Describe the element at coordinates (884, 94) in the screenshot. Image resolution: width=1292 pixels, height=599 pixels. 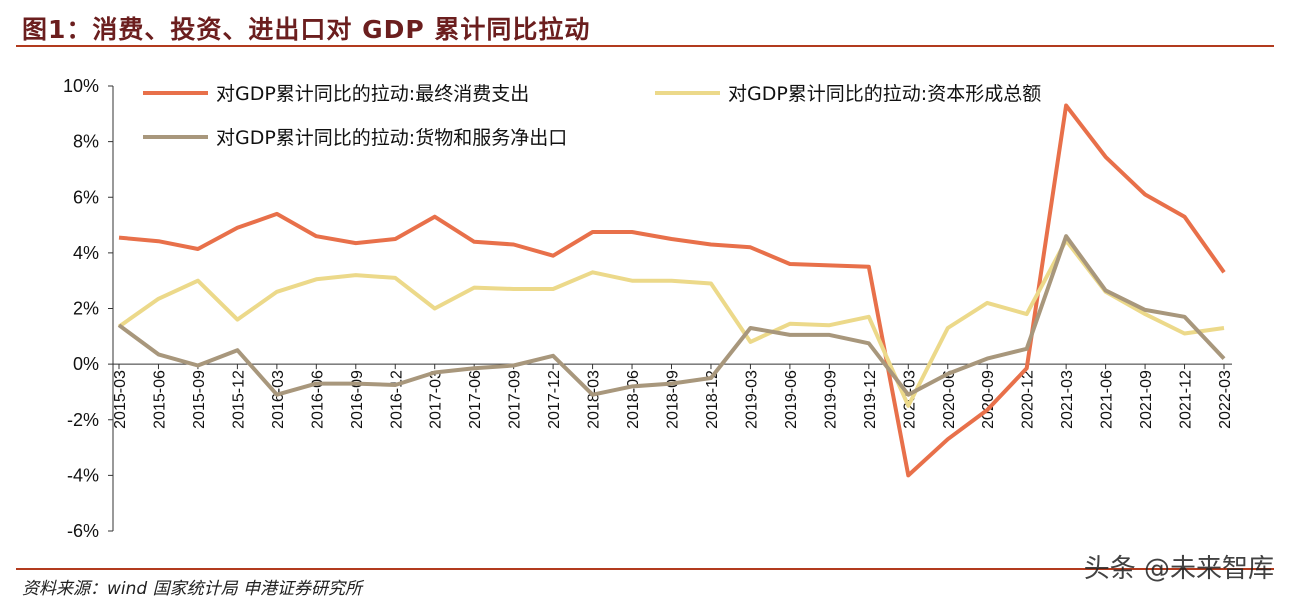
I see `legend-label: 对GDP累计同比的拉动:资本形成总额` at that location.